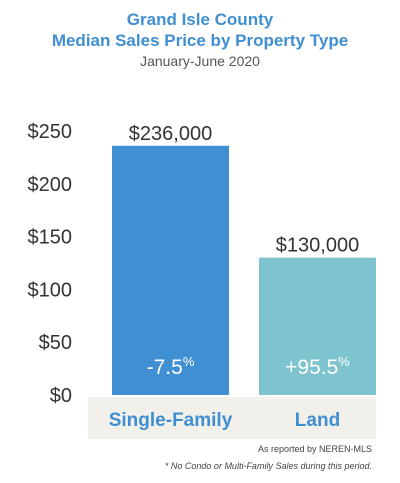 Image resolution: width=400 pixels, height=483 pixels. I want to click on change-label: -7.5%, so click(171, 366).